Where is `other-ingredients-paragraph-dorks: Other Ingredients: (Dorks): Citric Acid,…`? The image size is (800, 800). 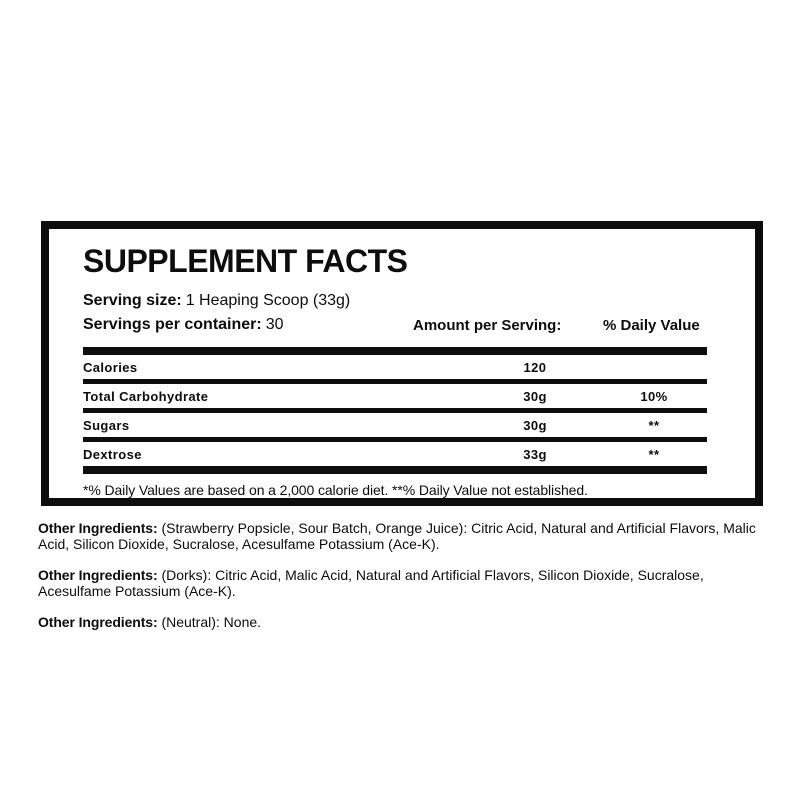 other-ingredients-paragraph-dorks: Other Ingredients: (Dorks): Citric Acid,… is located at coordinates (404, 583).